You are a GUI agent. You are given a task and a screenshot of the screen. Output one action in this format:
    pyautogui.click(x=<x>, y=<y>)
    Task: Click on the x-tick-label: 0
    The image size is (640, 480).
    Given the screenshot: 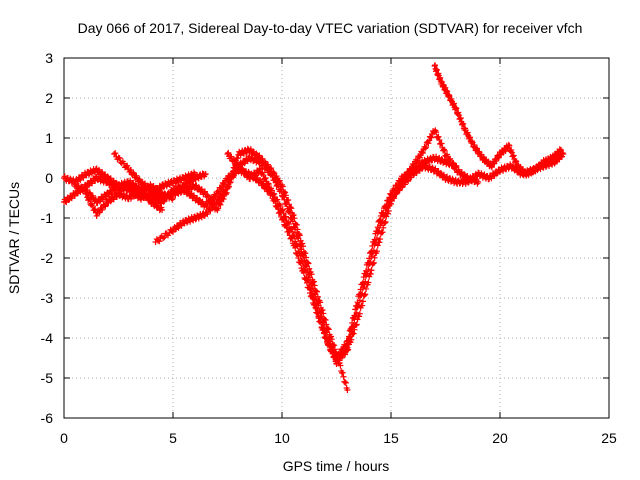 What is the action you would take?
    pyautogui.click(x=64, y=438)
    